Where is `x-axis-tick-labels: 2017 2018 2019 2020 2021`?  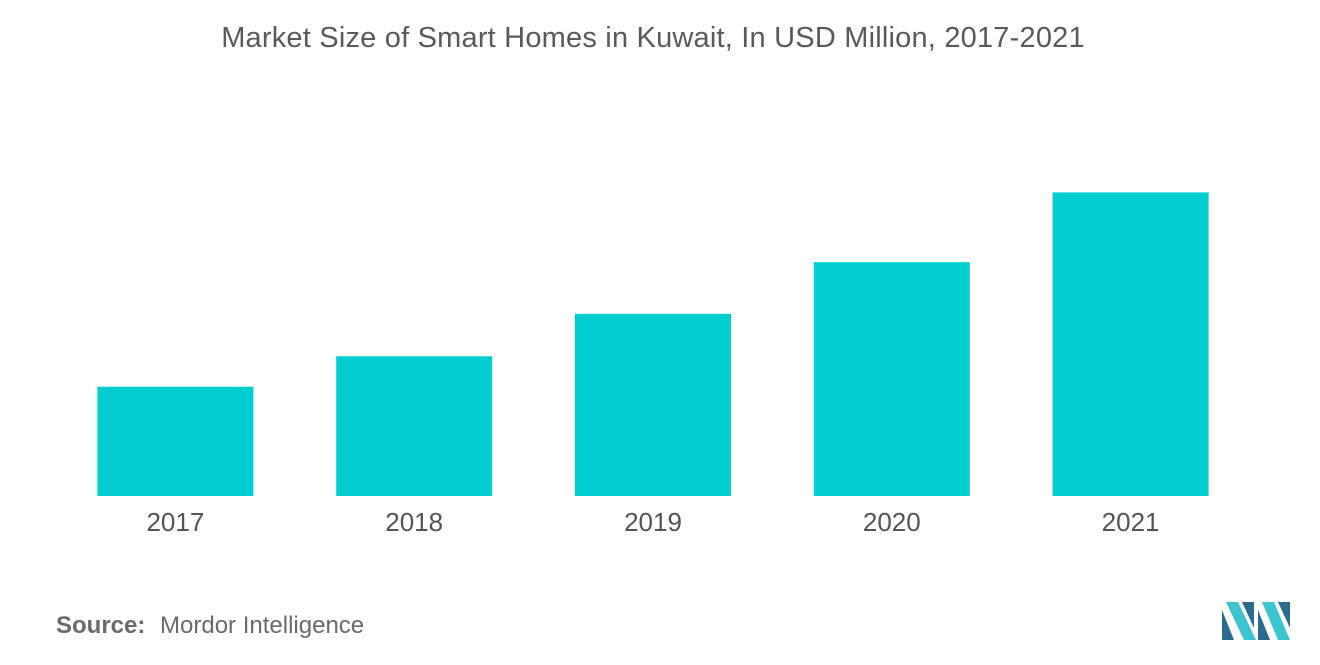
x-axis-tick-labels: 2017 2018 2019 2020 2021 is located at coordinates (652, 522).